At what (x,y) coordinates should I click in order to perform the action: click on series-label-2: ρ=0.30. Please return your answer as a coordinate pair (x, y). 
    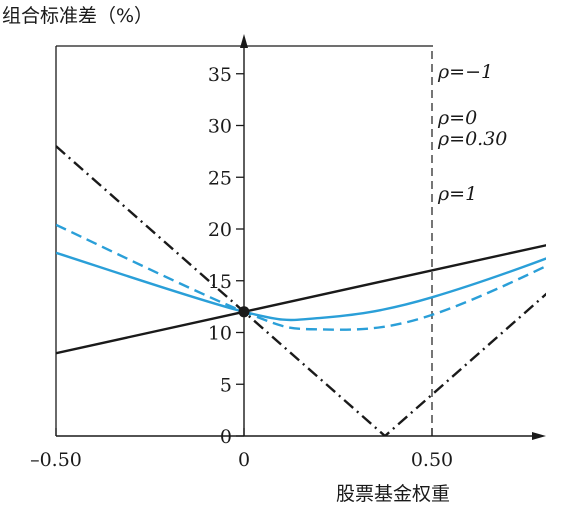
    Looking at the image, I should click on (472, 139).